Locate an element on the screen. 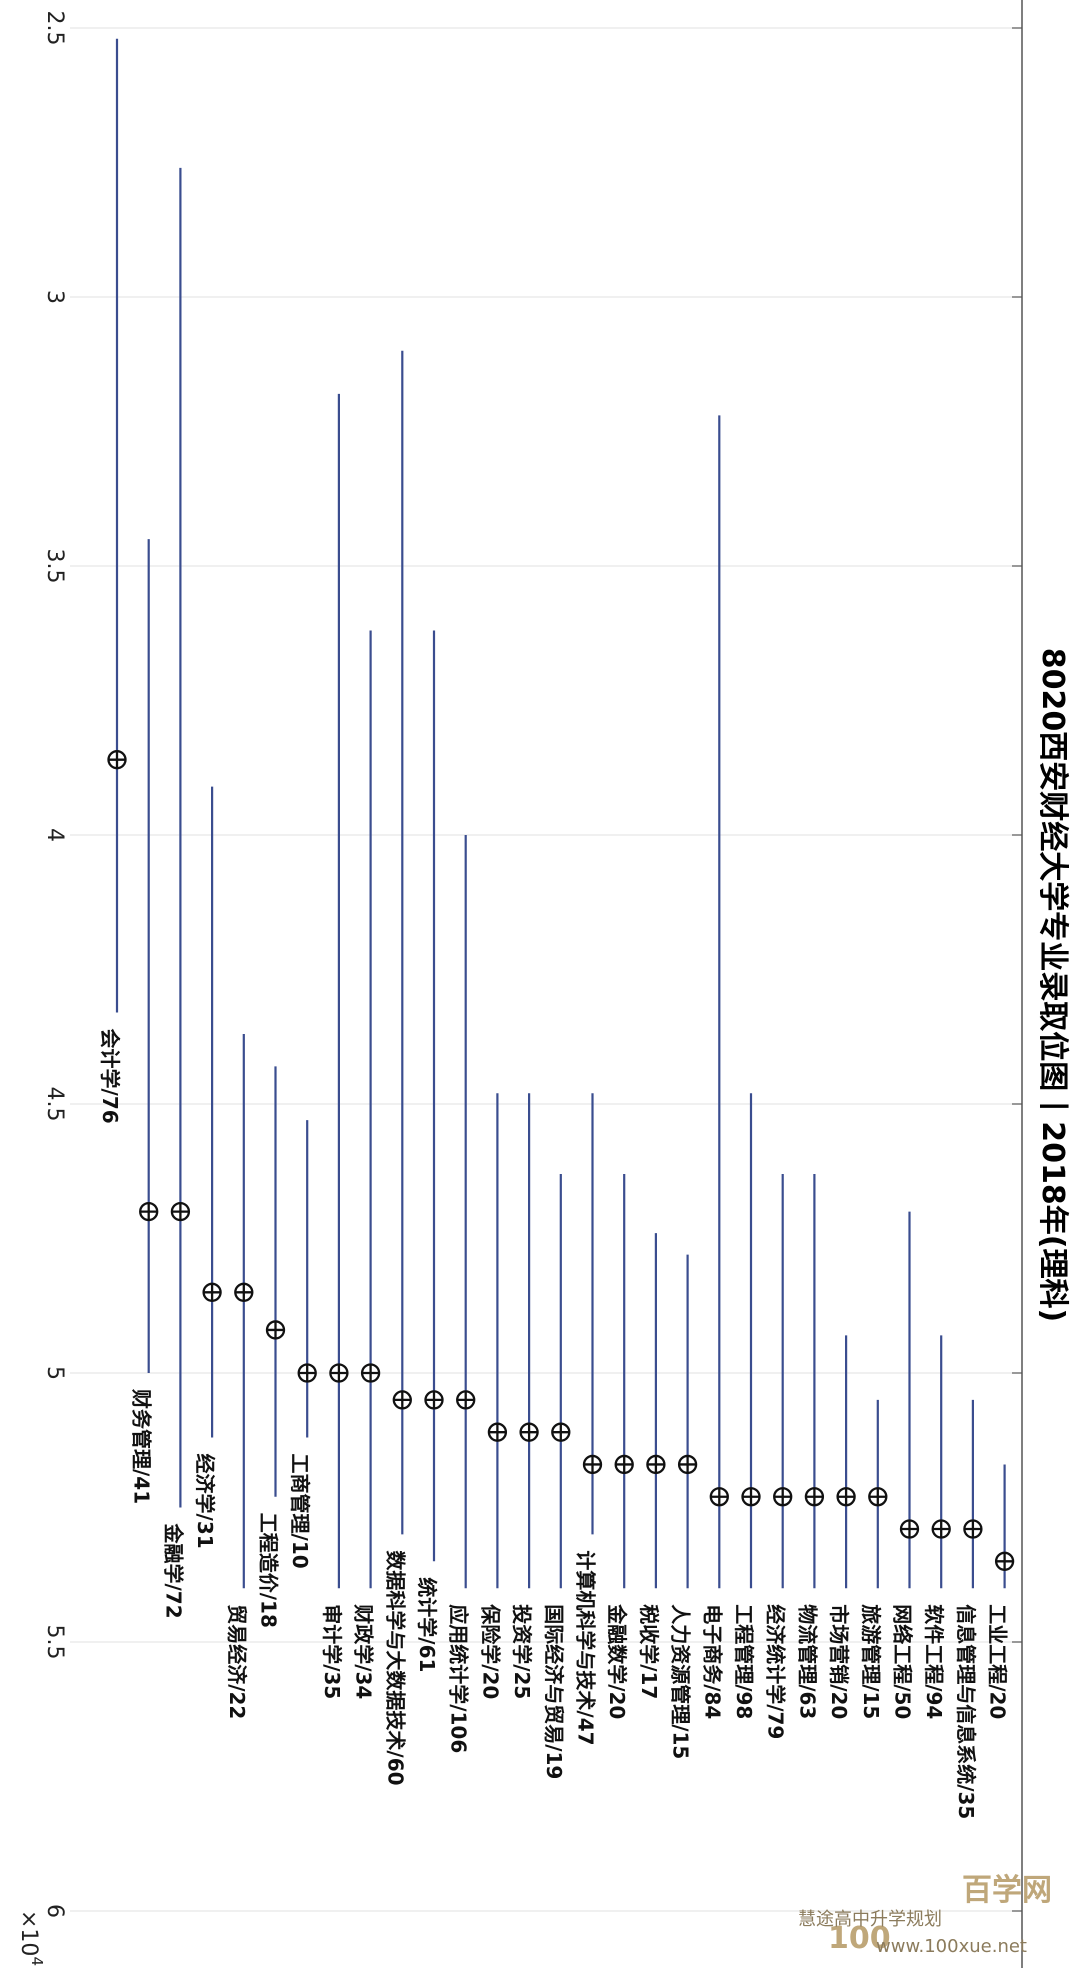 The image size is (1080, 1972). major-label: 工程造价/18 is located at coordinates (269, 1570).